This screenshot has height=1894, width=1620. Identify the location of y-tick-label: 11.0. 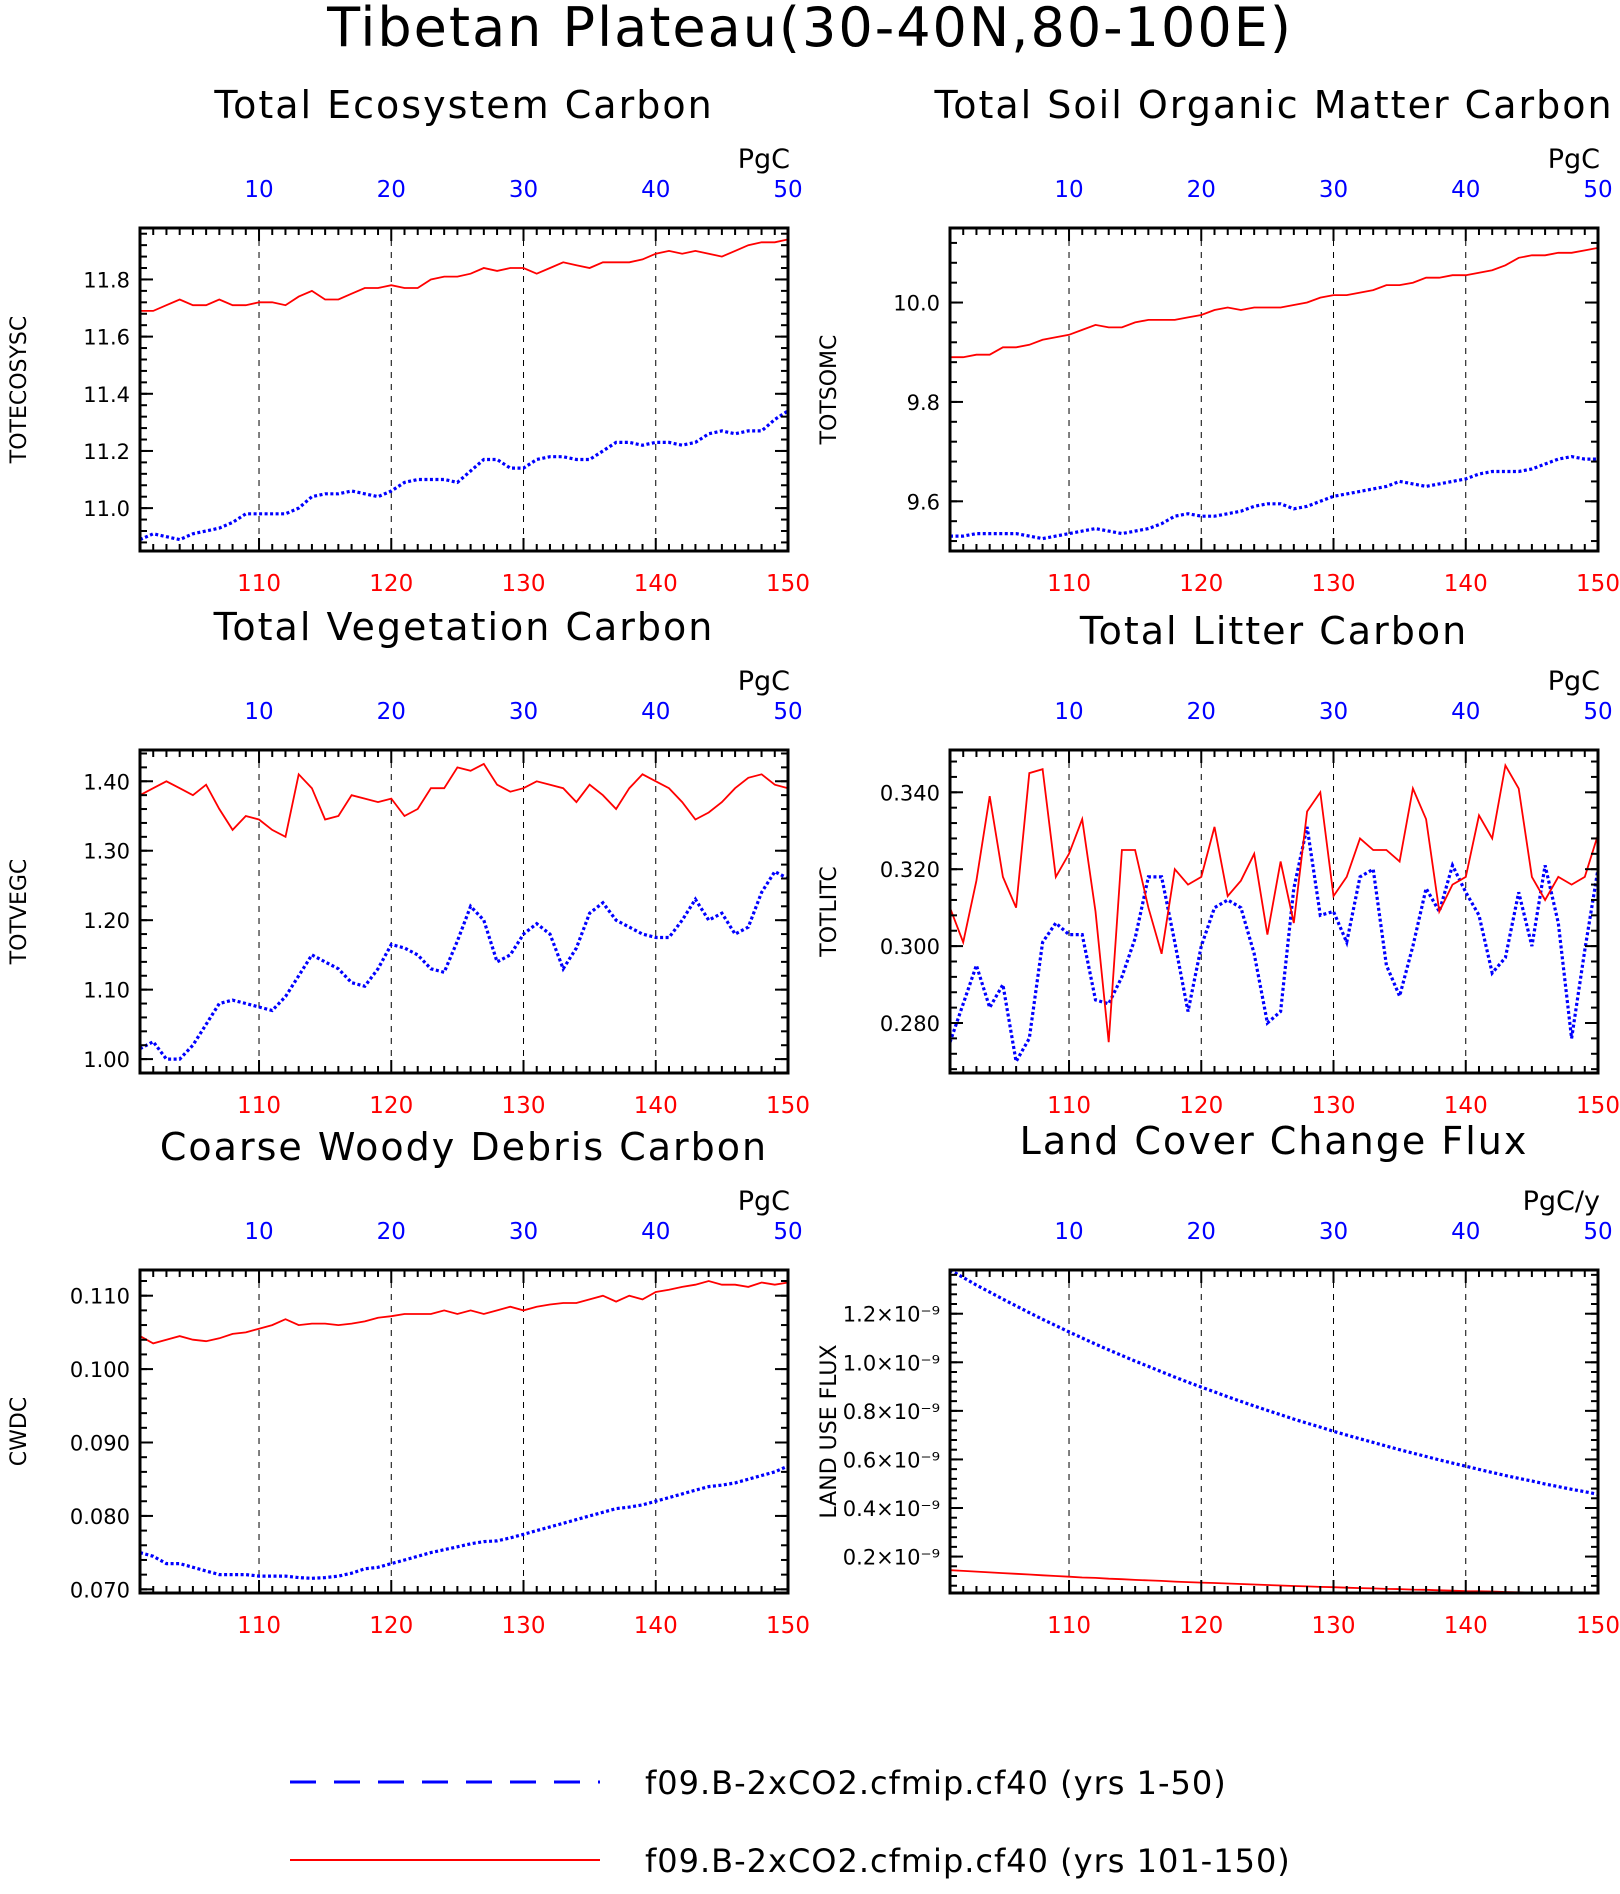
(106, 509).